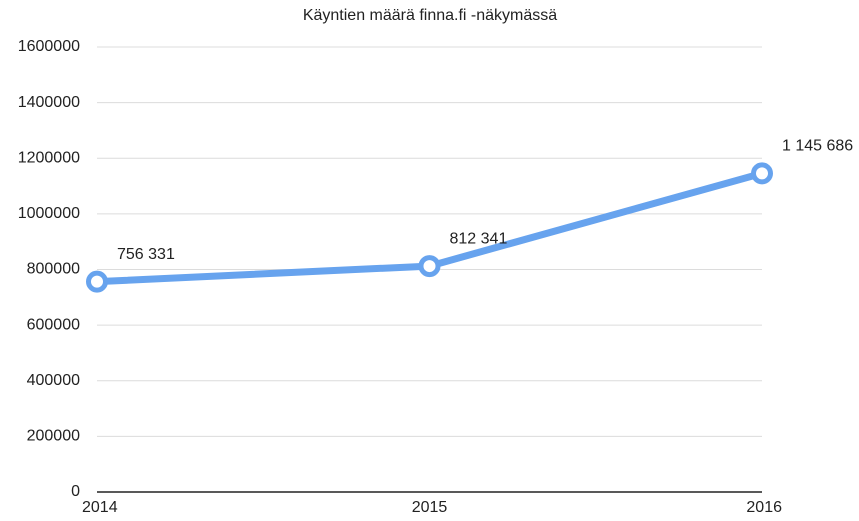 The height and width of the screenshot is (521, 859). Describe the element at coordinates (53, 380) in the screenshot. I see `y-tick-label: 400000` at that location.